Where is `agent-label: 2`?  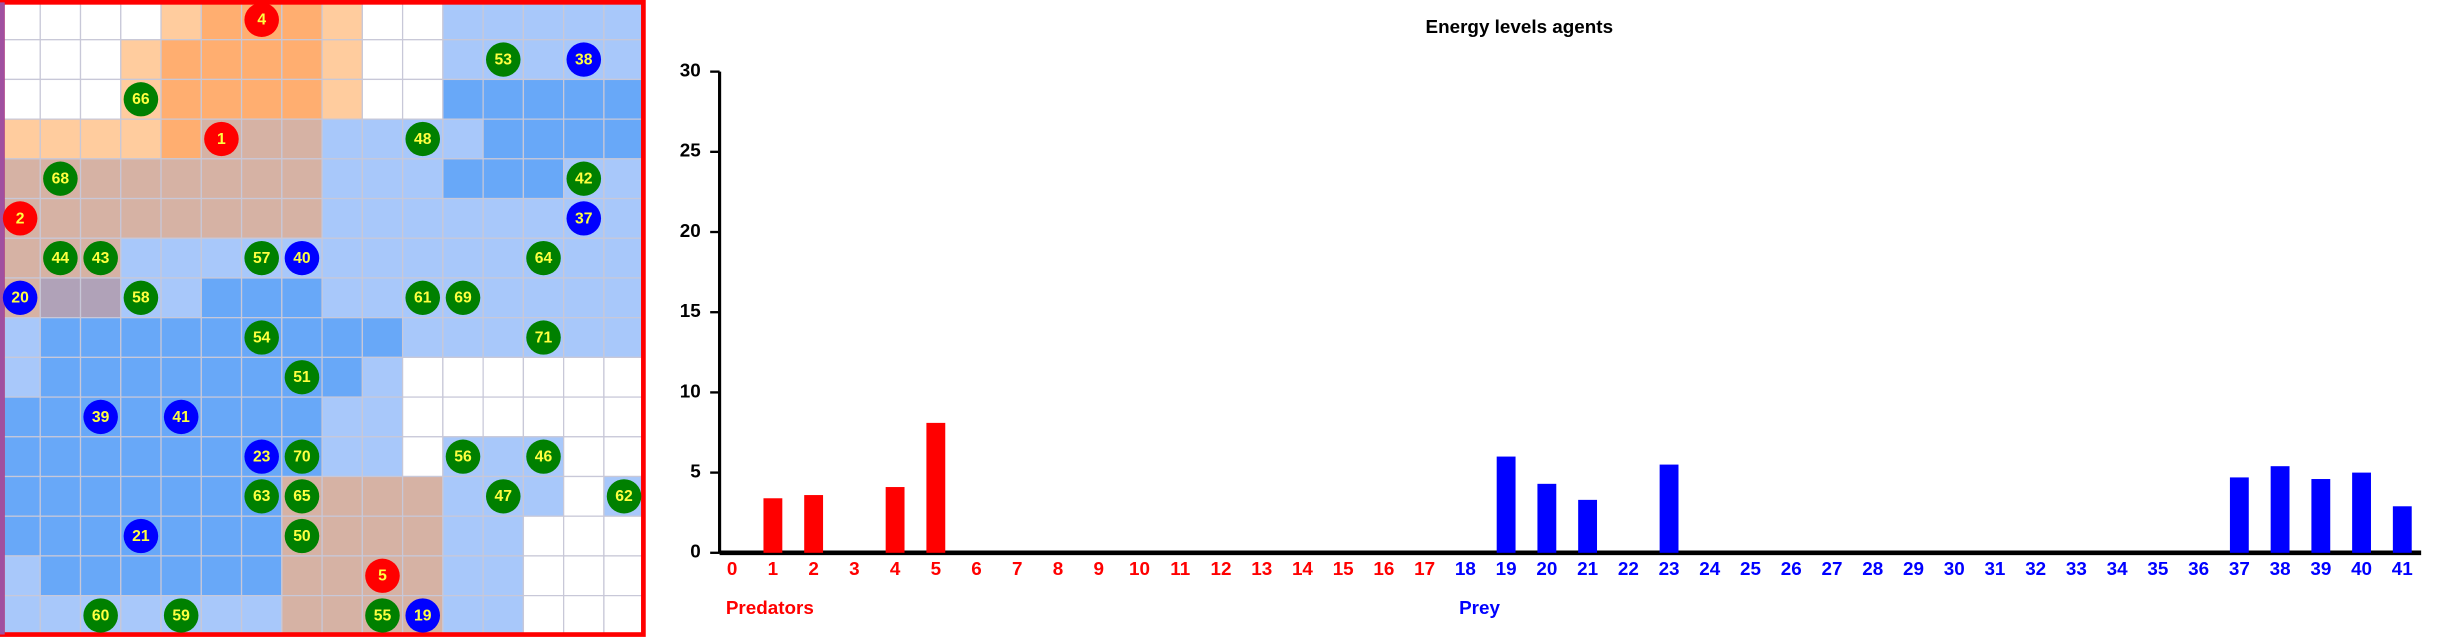
agent-label: 2 is located at coordinates (20, 218).